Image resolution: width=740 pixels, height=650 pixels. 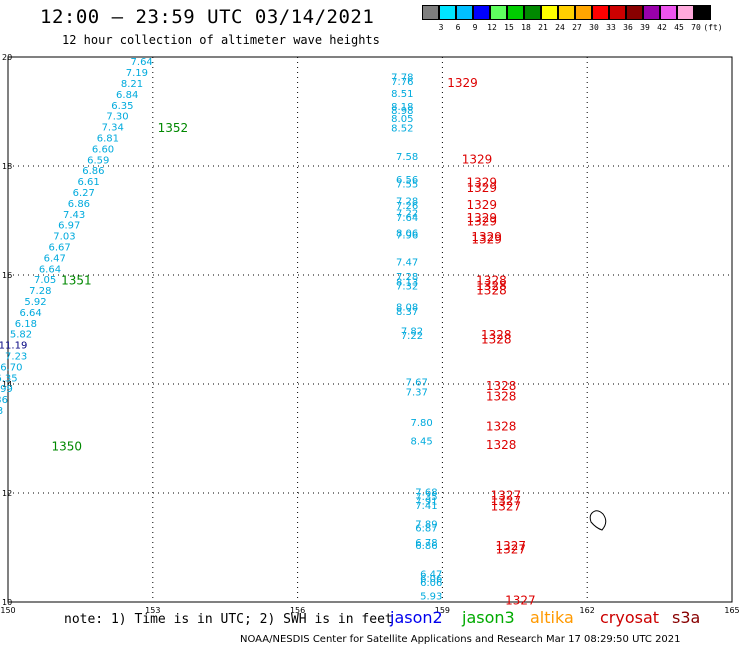 What do you see at coordinates (31, 313) in the screenshot?
I see `wave-height-label: 6.64` at bounding box center [31, 313].